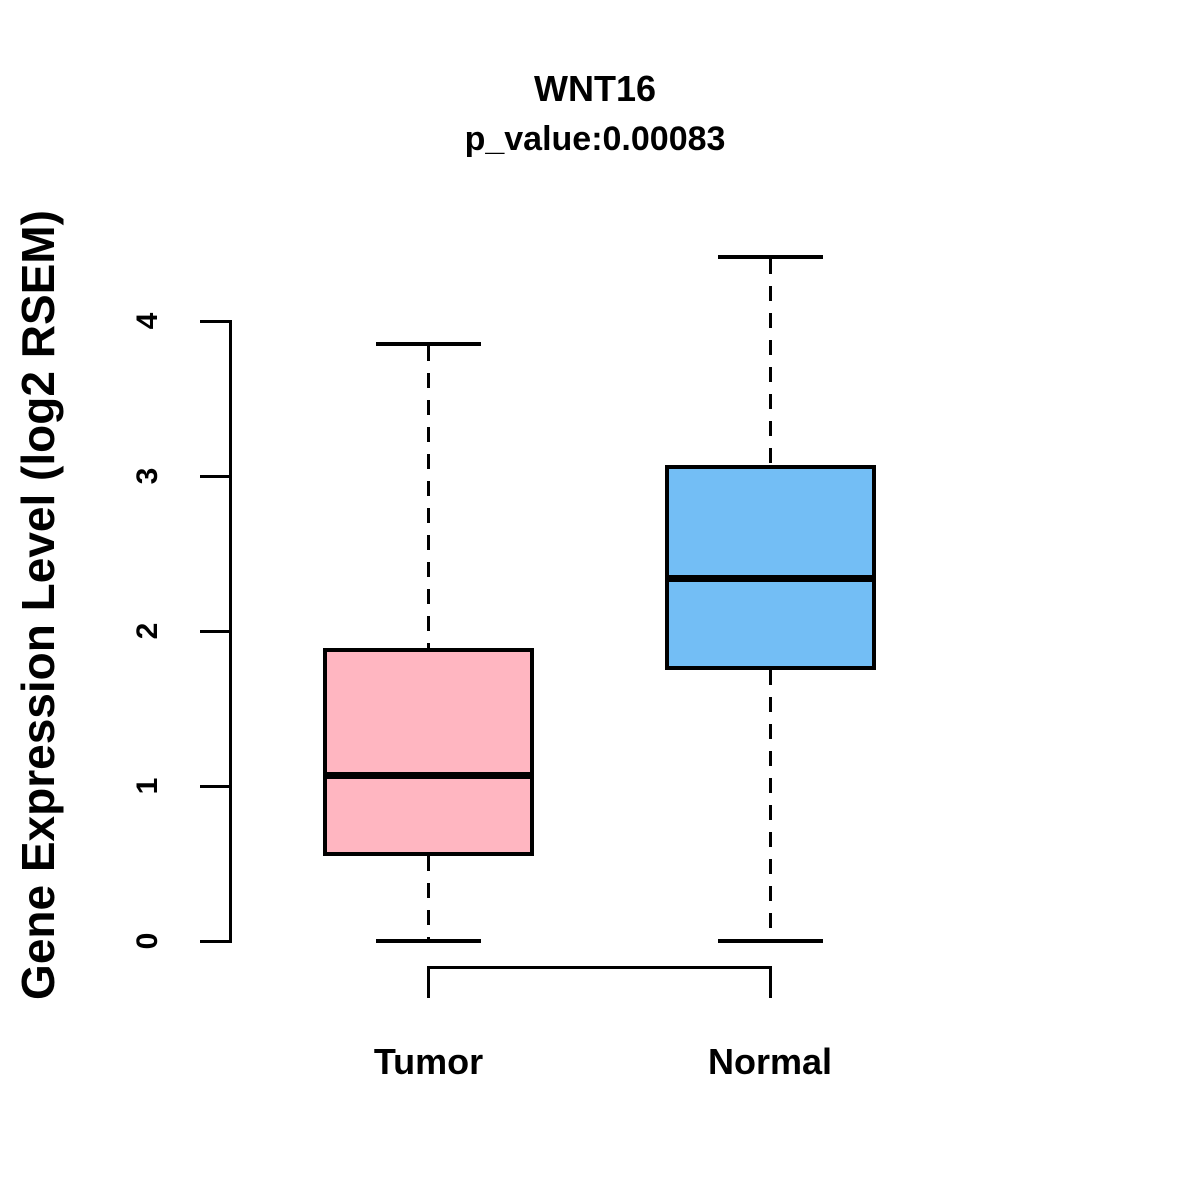 The height and width of the screenshot is (1200, 1200). What do you see at coordinates (38, 605) in the screenshot?
I see `y-axis-label: Gene Expression Level (log2 RSEM)` at bounding box center [38, 605].